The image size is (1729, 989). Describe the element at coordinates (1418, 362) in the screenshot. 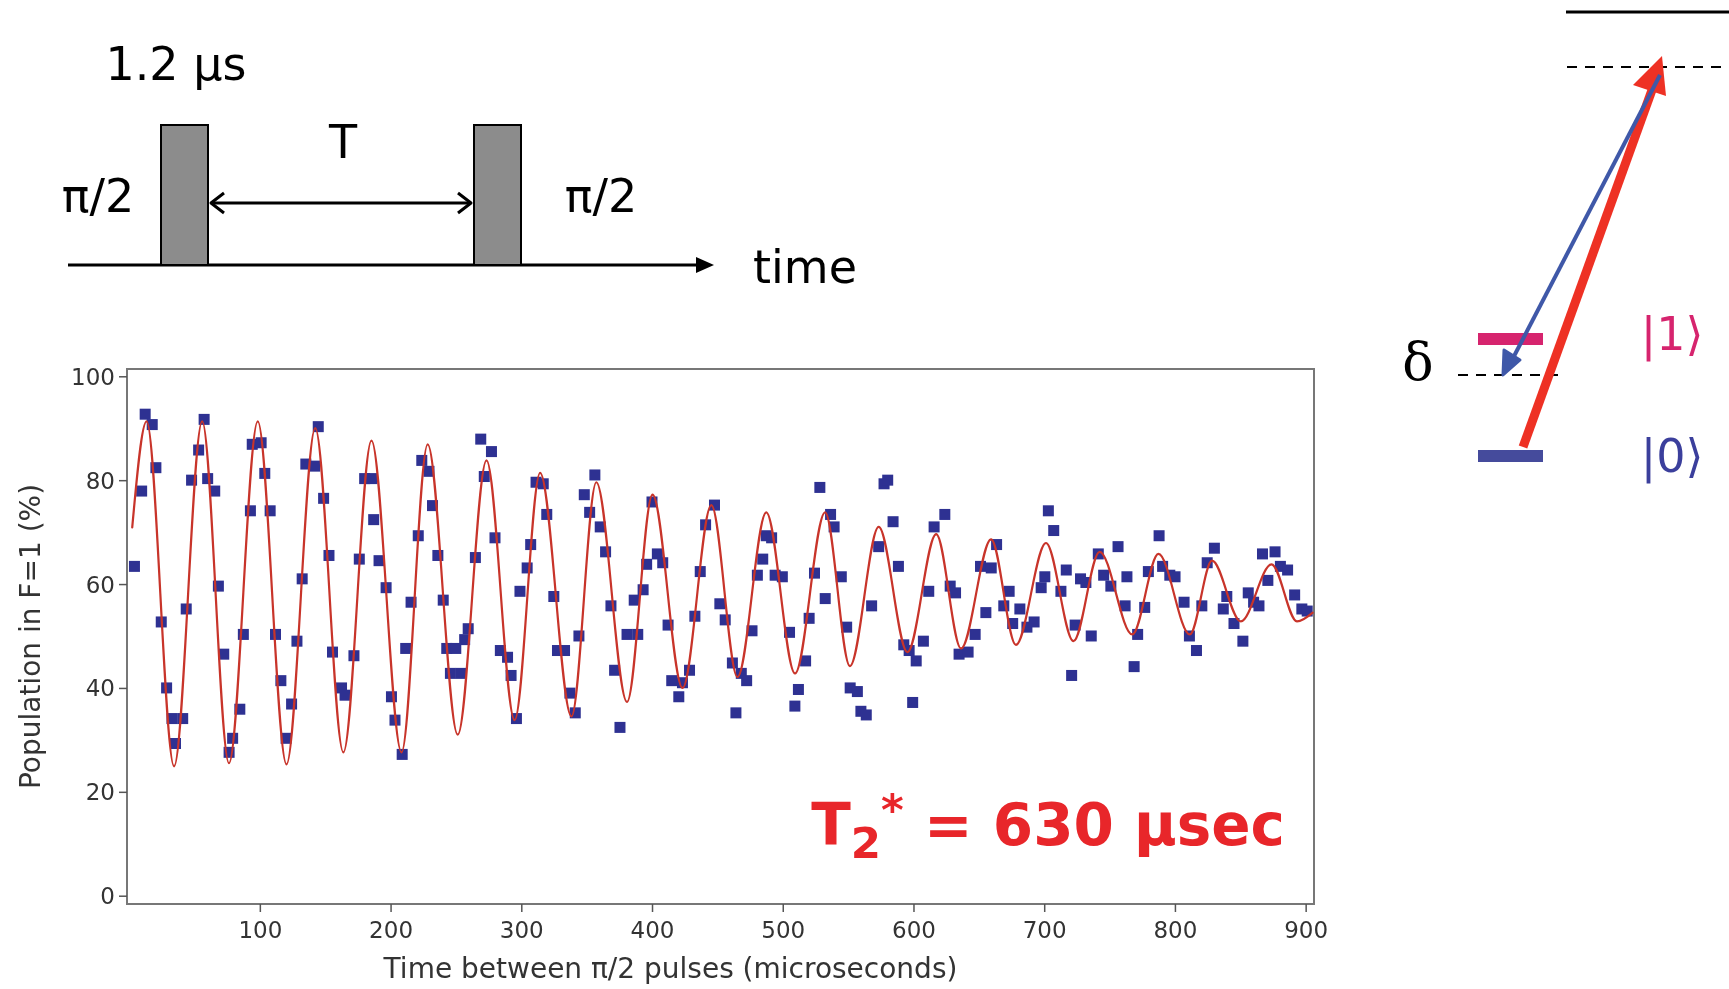

I see `text: δ` at that location.